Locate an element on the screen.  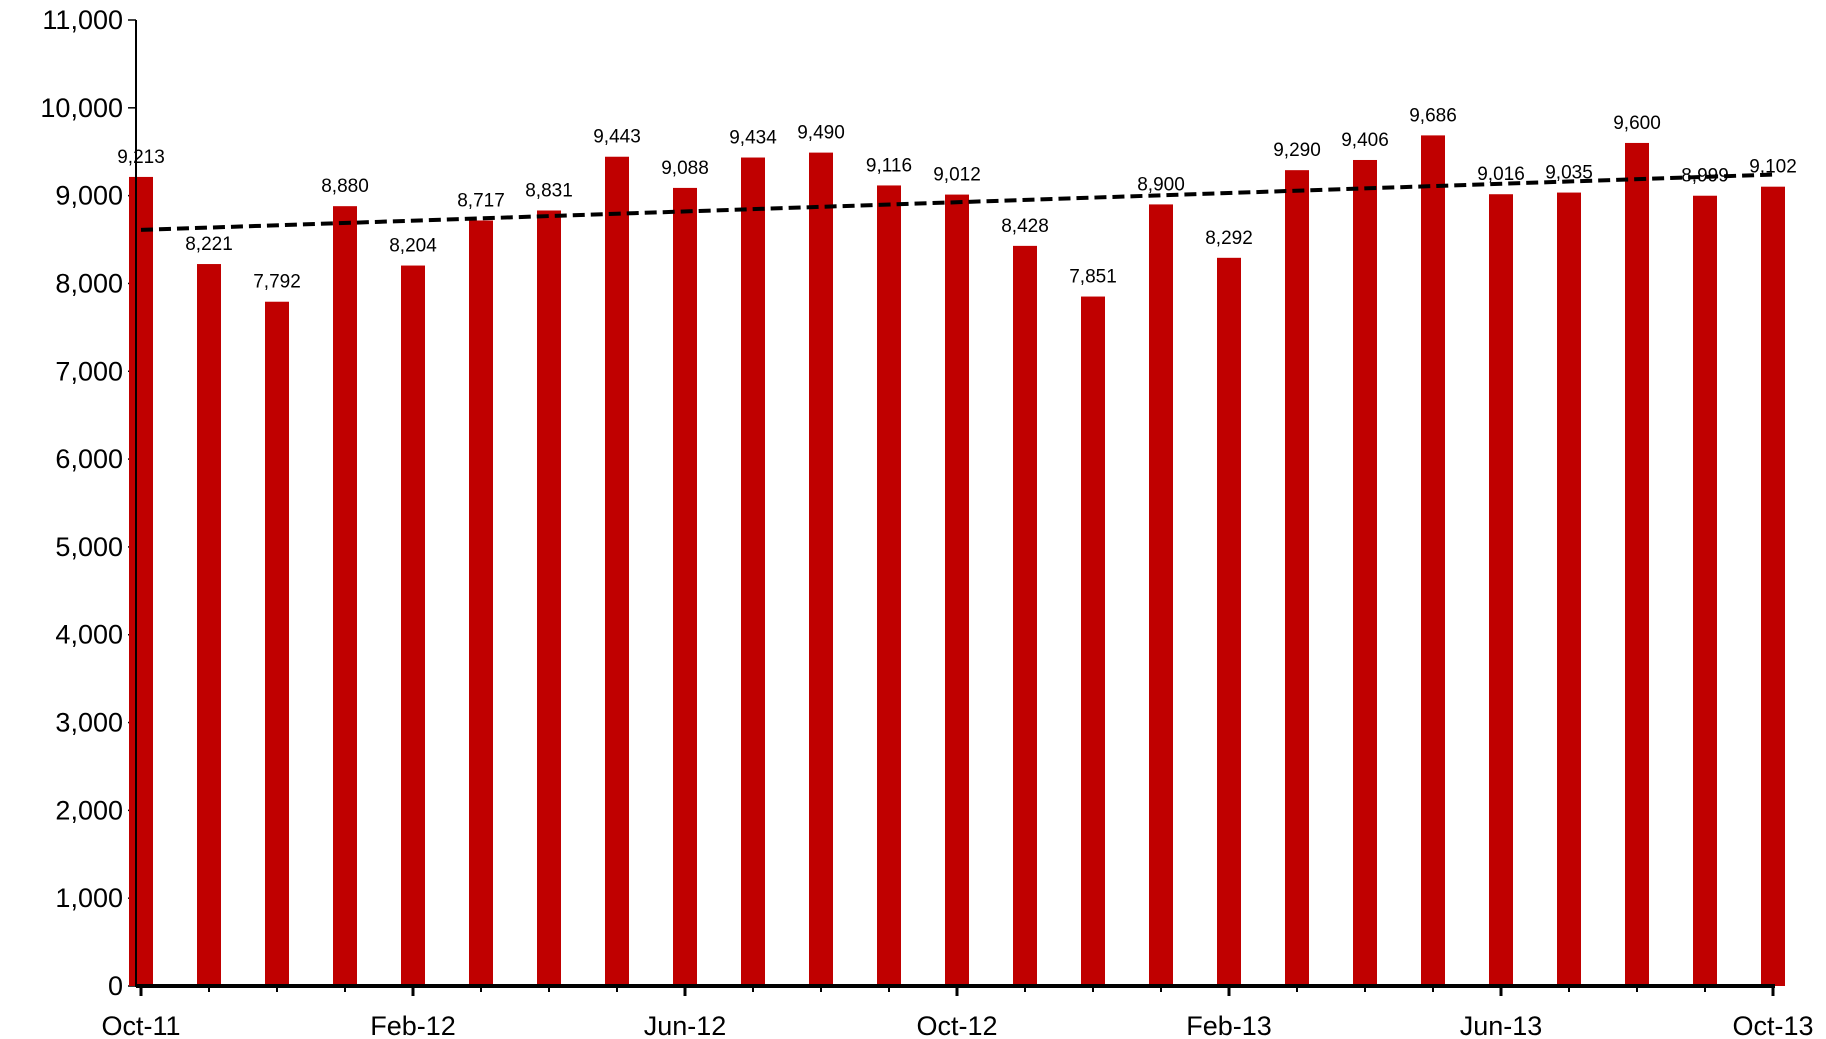
x-tick-label: Oct-12 is located at coordinates (956, 1025).